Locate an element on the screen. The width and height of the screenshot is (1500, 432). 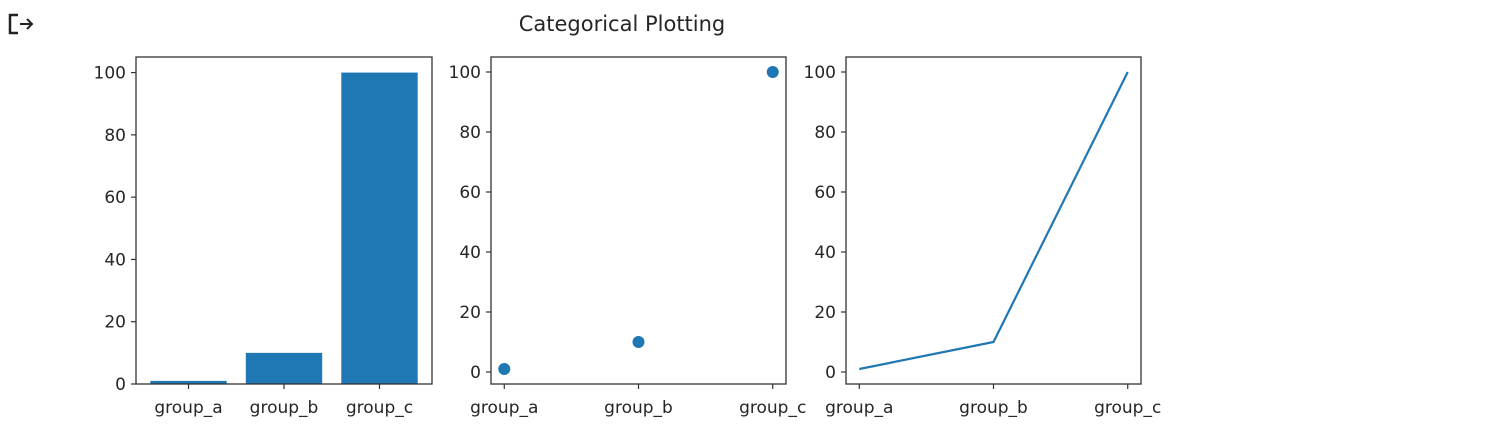
bar-group_a is located at coordinates (188, 382).